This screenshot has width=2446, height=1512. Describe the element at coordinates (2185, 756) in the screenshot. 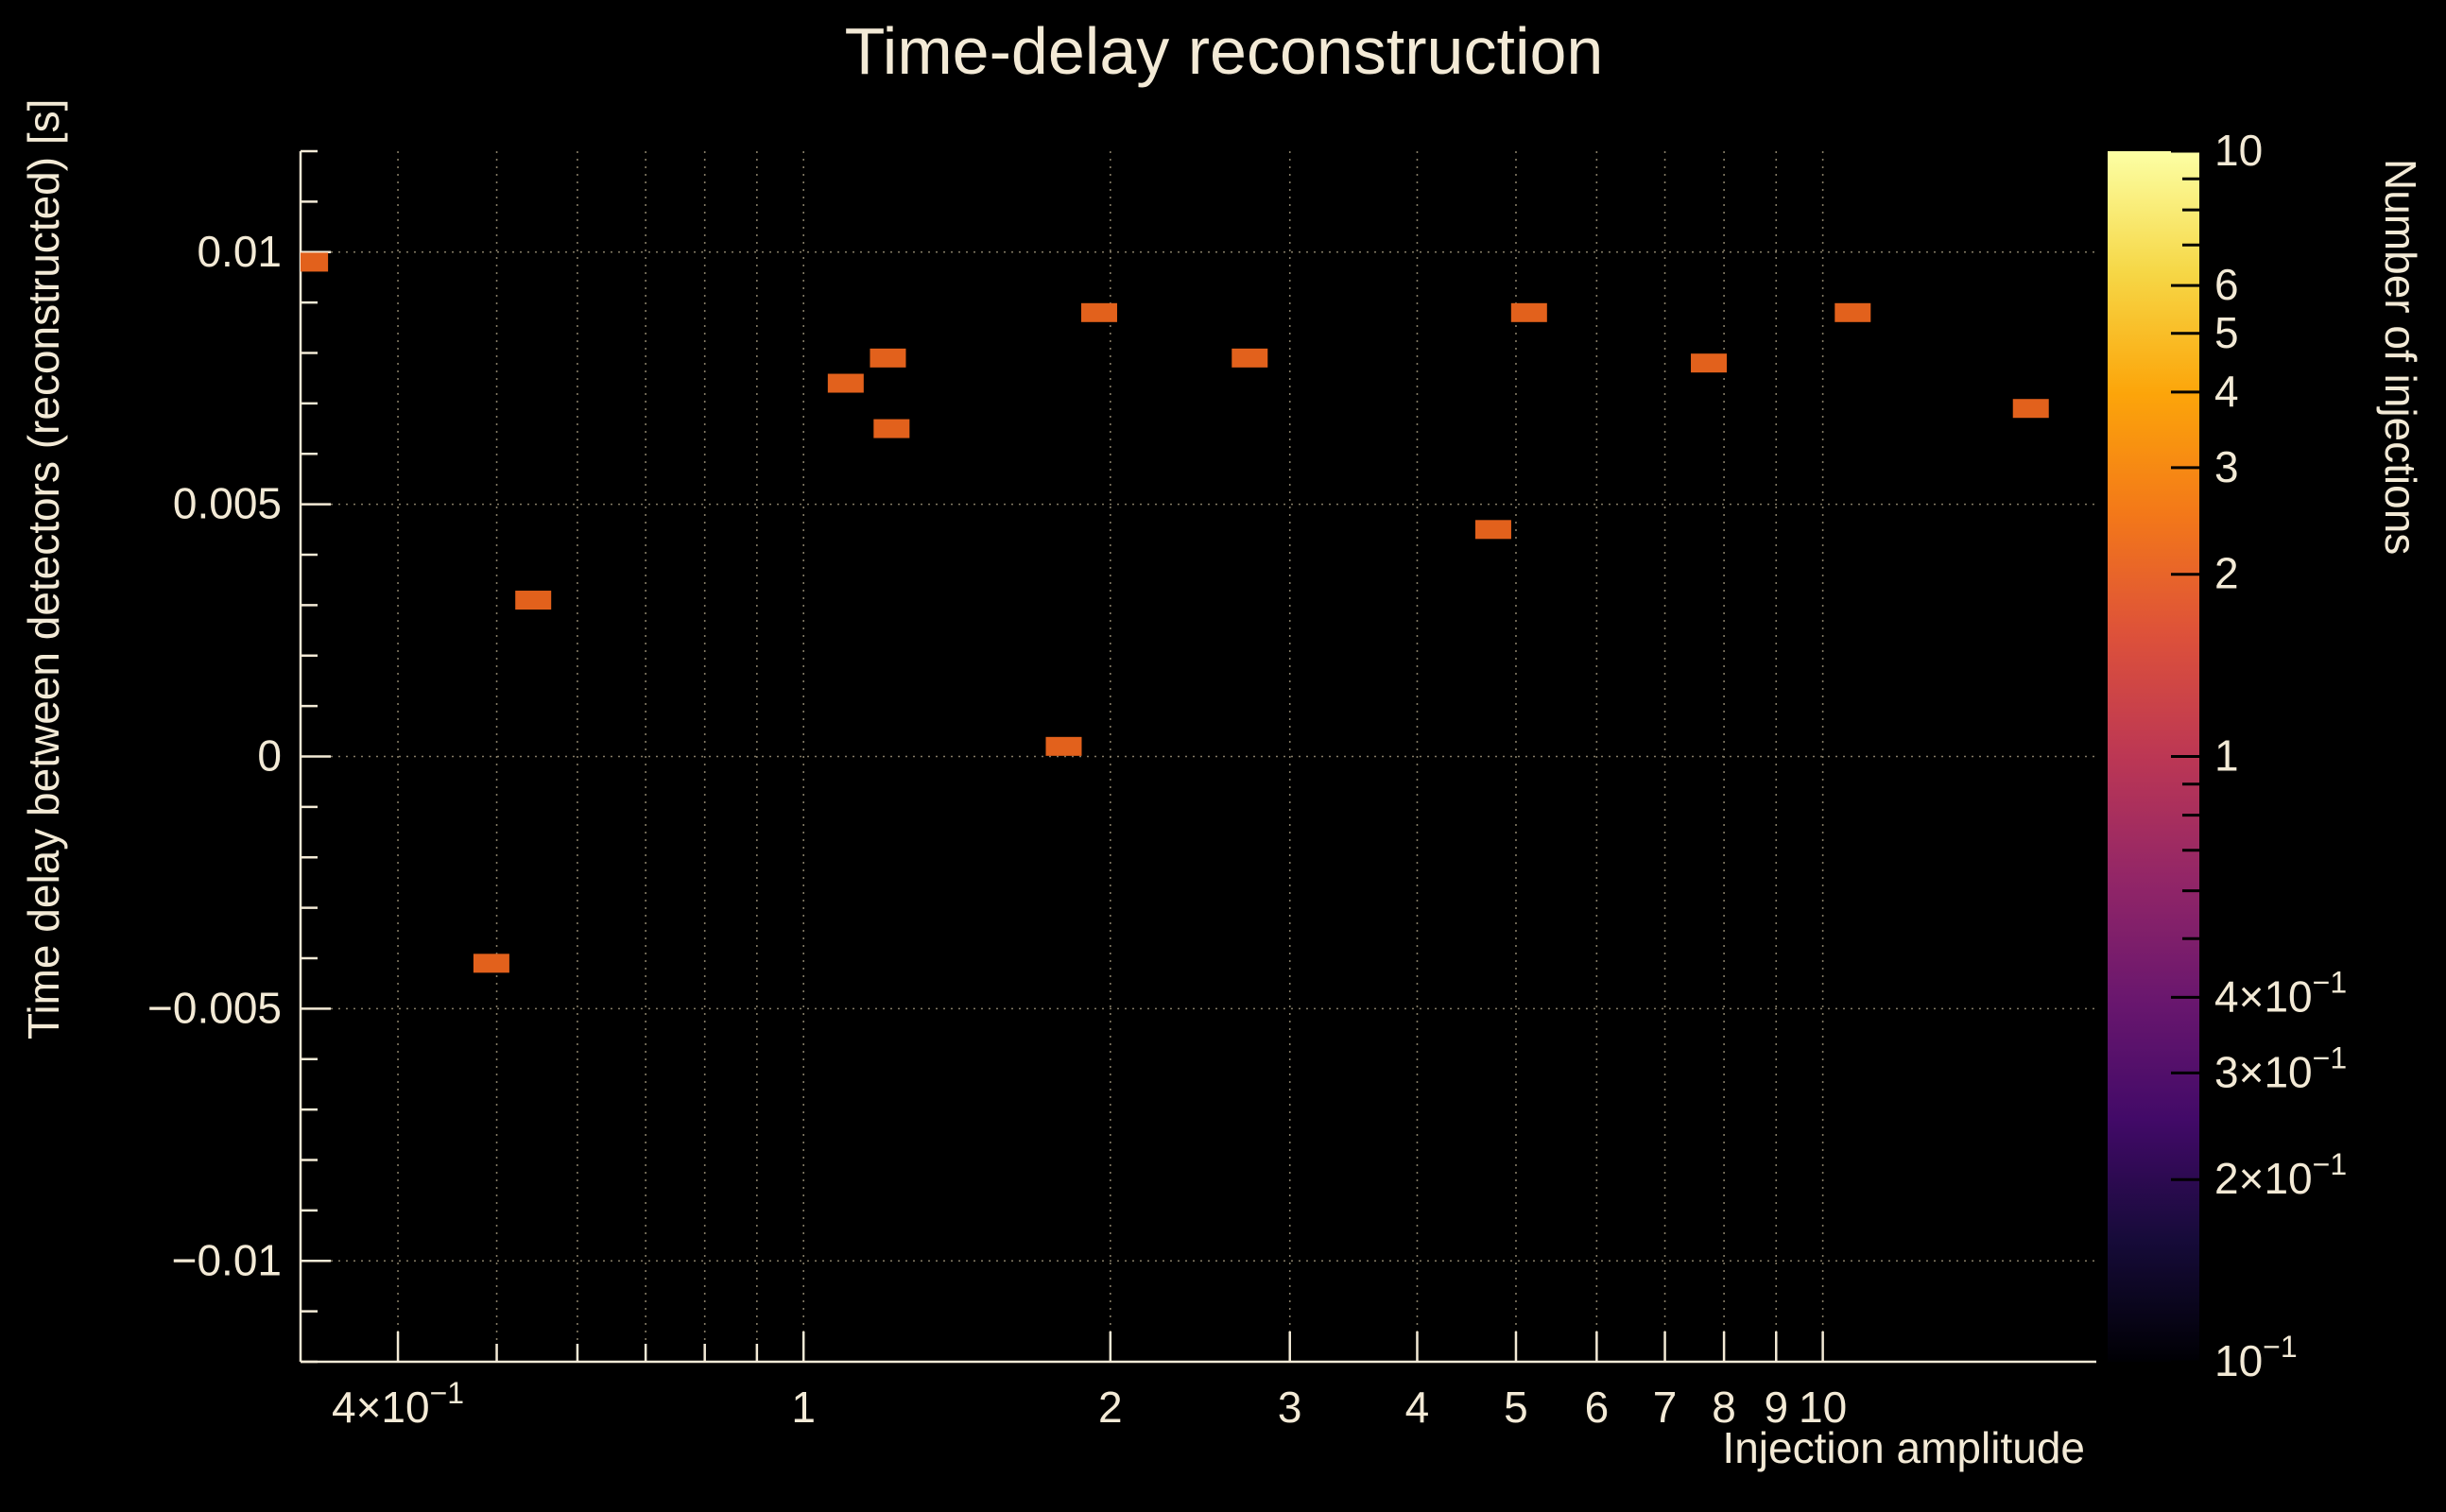

I see `colorbar-ticks` at that location.